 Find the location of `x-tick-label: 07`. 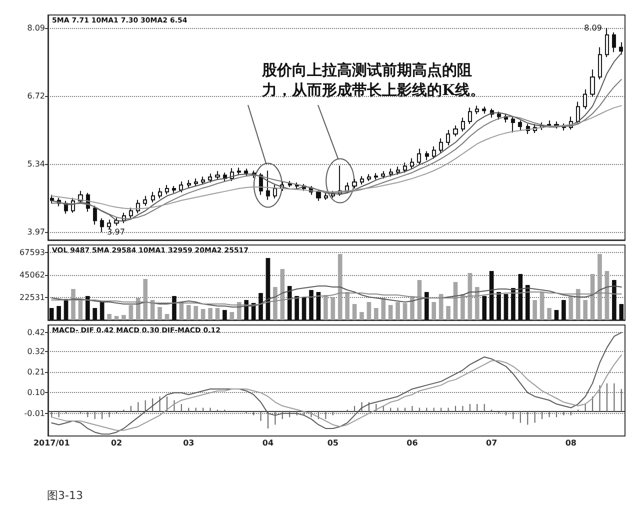

x-tick-label: 07 is located at coordinates (492, 443).